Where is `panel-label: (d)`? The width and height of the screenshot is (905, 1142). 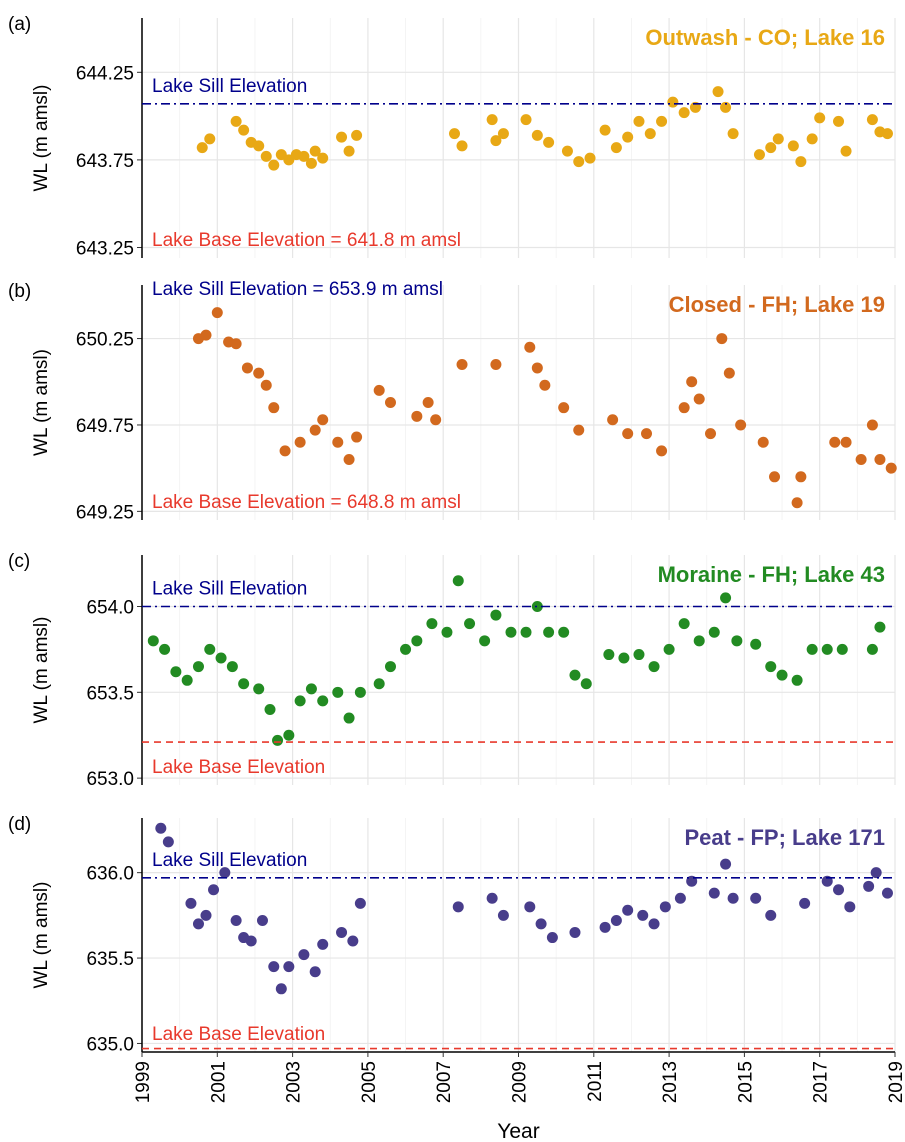
panel-label: (d) is located at coordinates (19, 824).